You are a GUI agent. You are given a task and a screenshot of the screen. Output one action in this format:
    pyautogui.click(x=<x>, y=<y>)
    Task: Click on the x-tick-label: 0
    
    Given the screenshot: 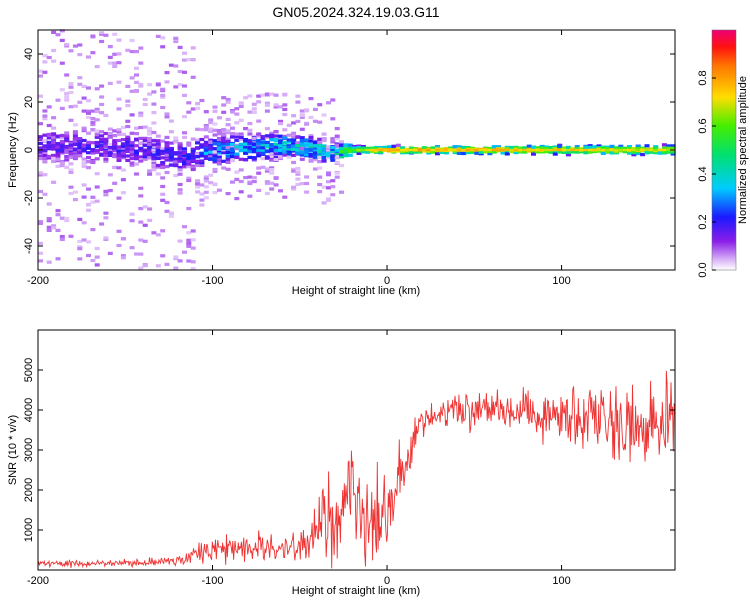 What is the action you would take?
    pyautogui.click(x=387, y=281)
    